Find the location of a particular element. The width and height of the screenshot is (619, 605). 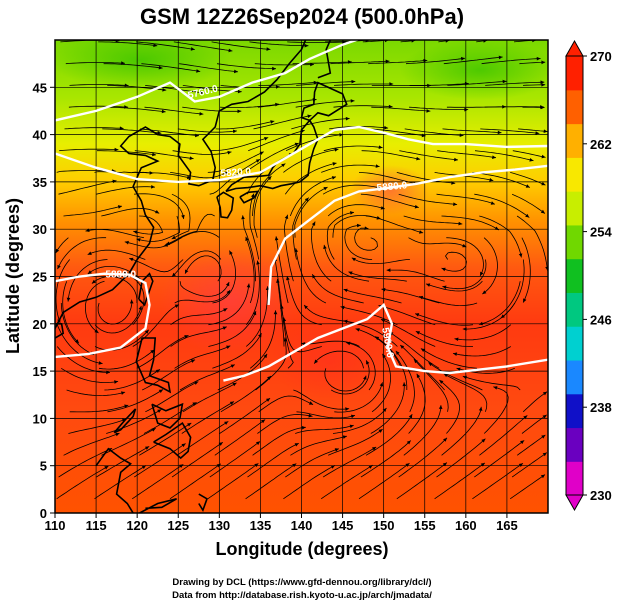

y-tick-label: 35 is located at coordinates (40, 182).